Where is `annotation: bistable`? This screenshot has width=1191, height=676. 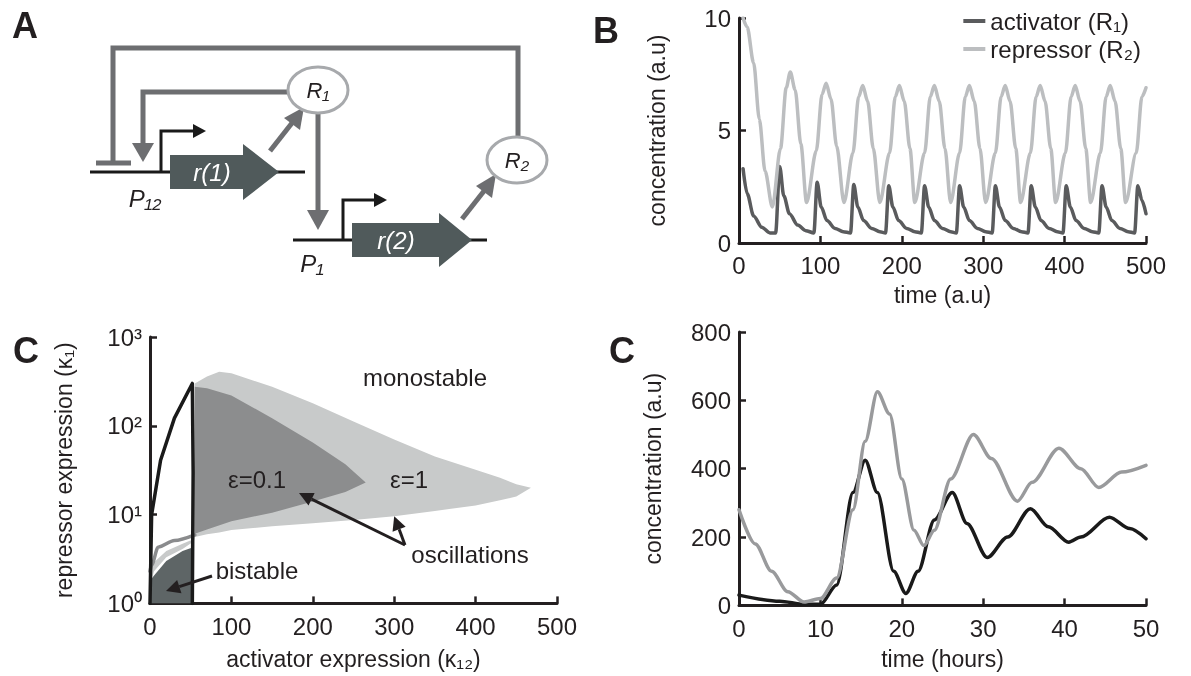 annotation: bistable is located at coordinates (257, 570).